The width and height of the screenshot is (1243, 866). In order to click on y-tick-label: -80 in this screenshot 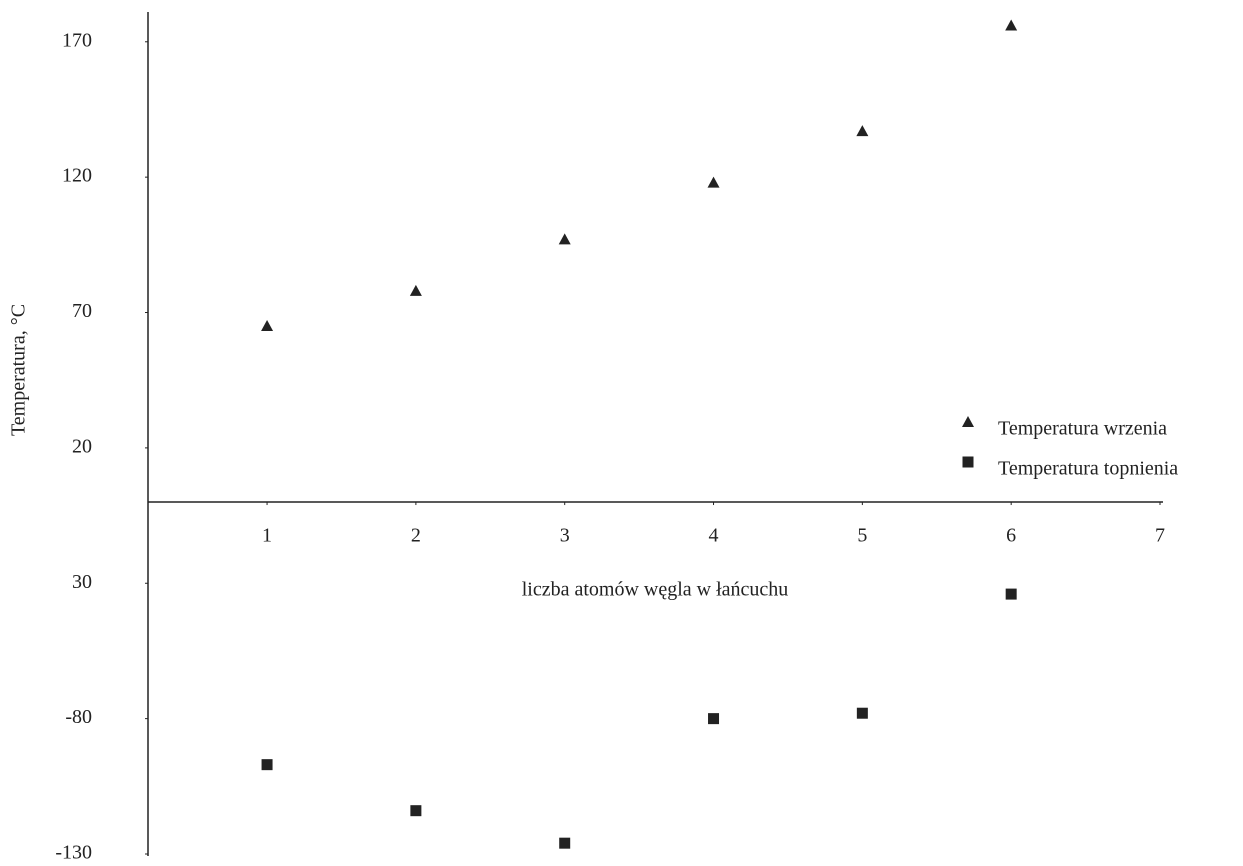, I will do `click(78, 717)`.